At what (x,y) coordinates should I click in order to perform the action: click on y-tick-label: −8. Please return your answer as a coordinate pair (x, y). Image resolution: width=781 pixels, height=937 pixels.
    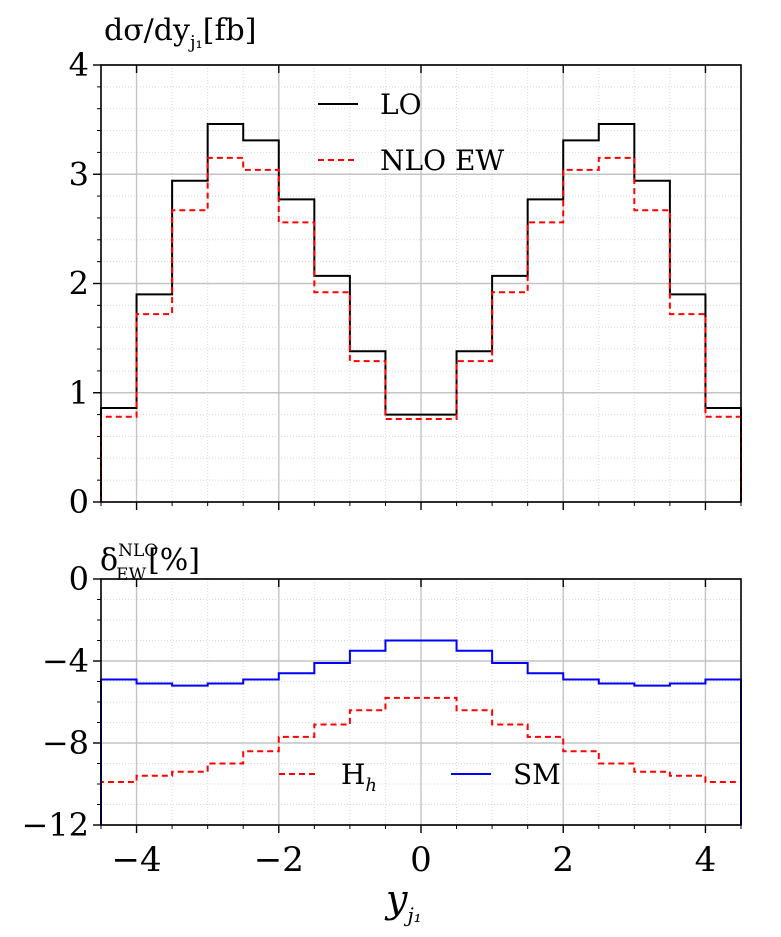
    Looking at the image, I should click on (65, 743).